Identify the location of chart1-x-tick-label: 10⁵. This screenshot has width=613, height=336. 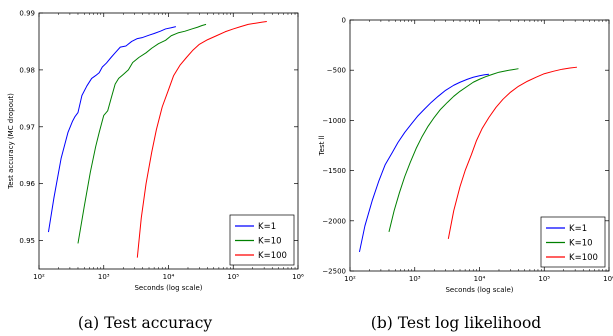
(233, 277).